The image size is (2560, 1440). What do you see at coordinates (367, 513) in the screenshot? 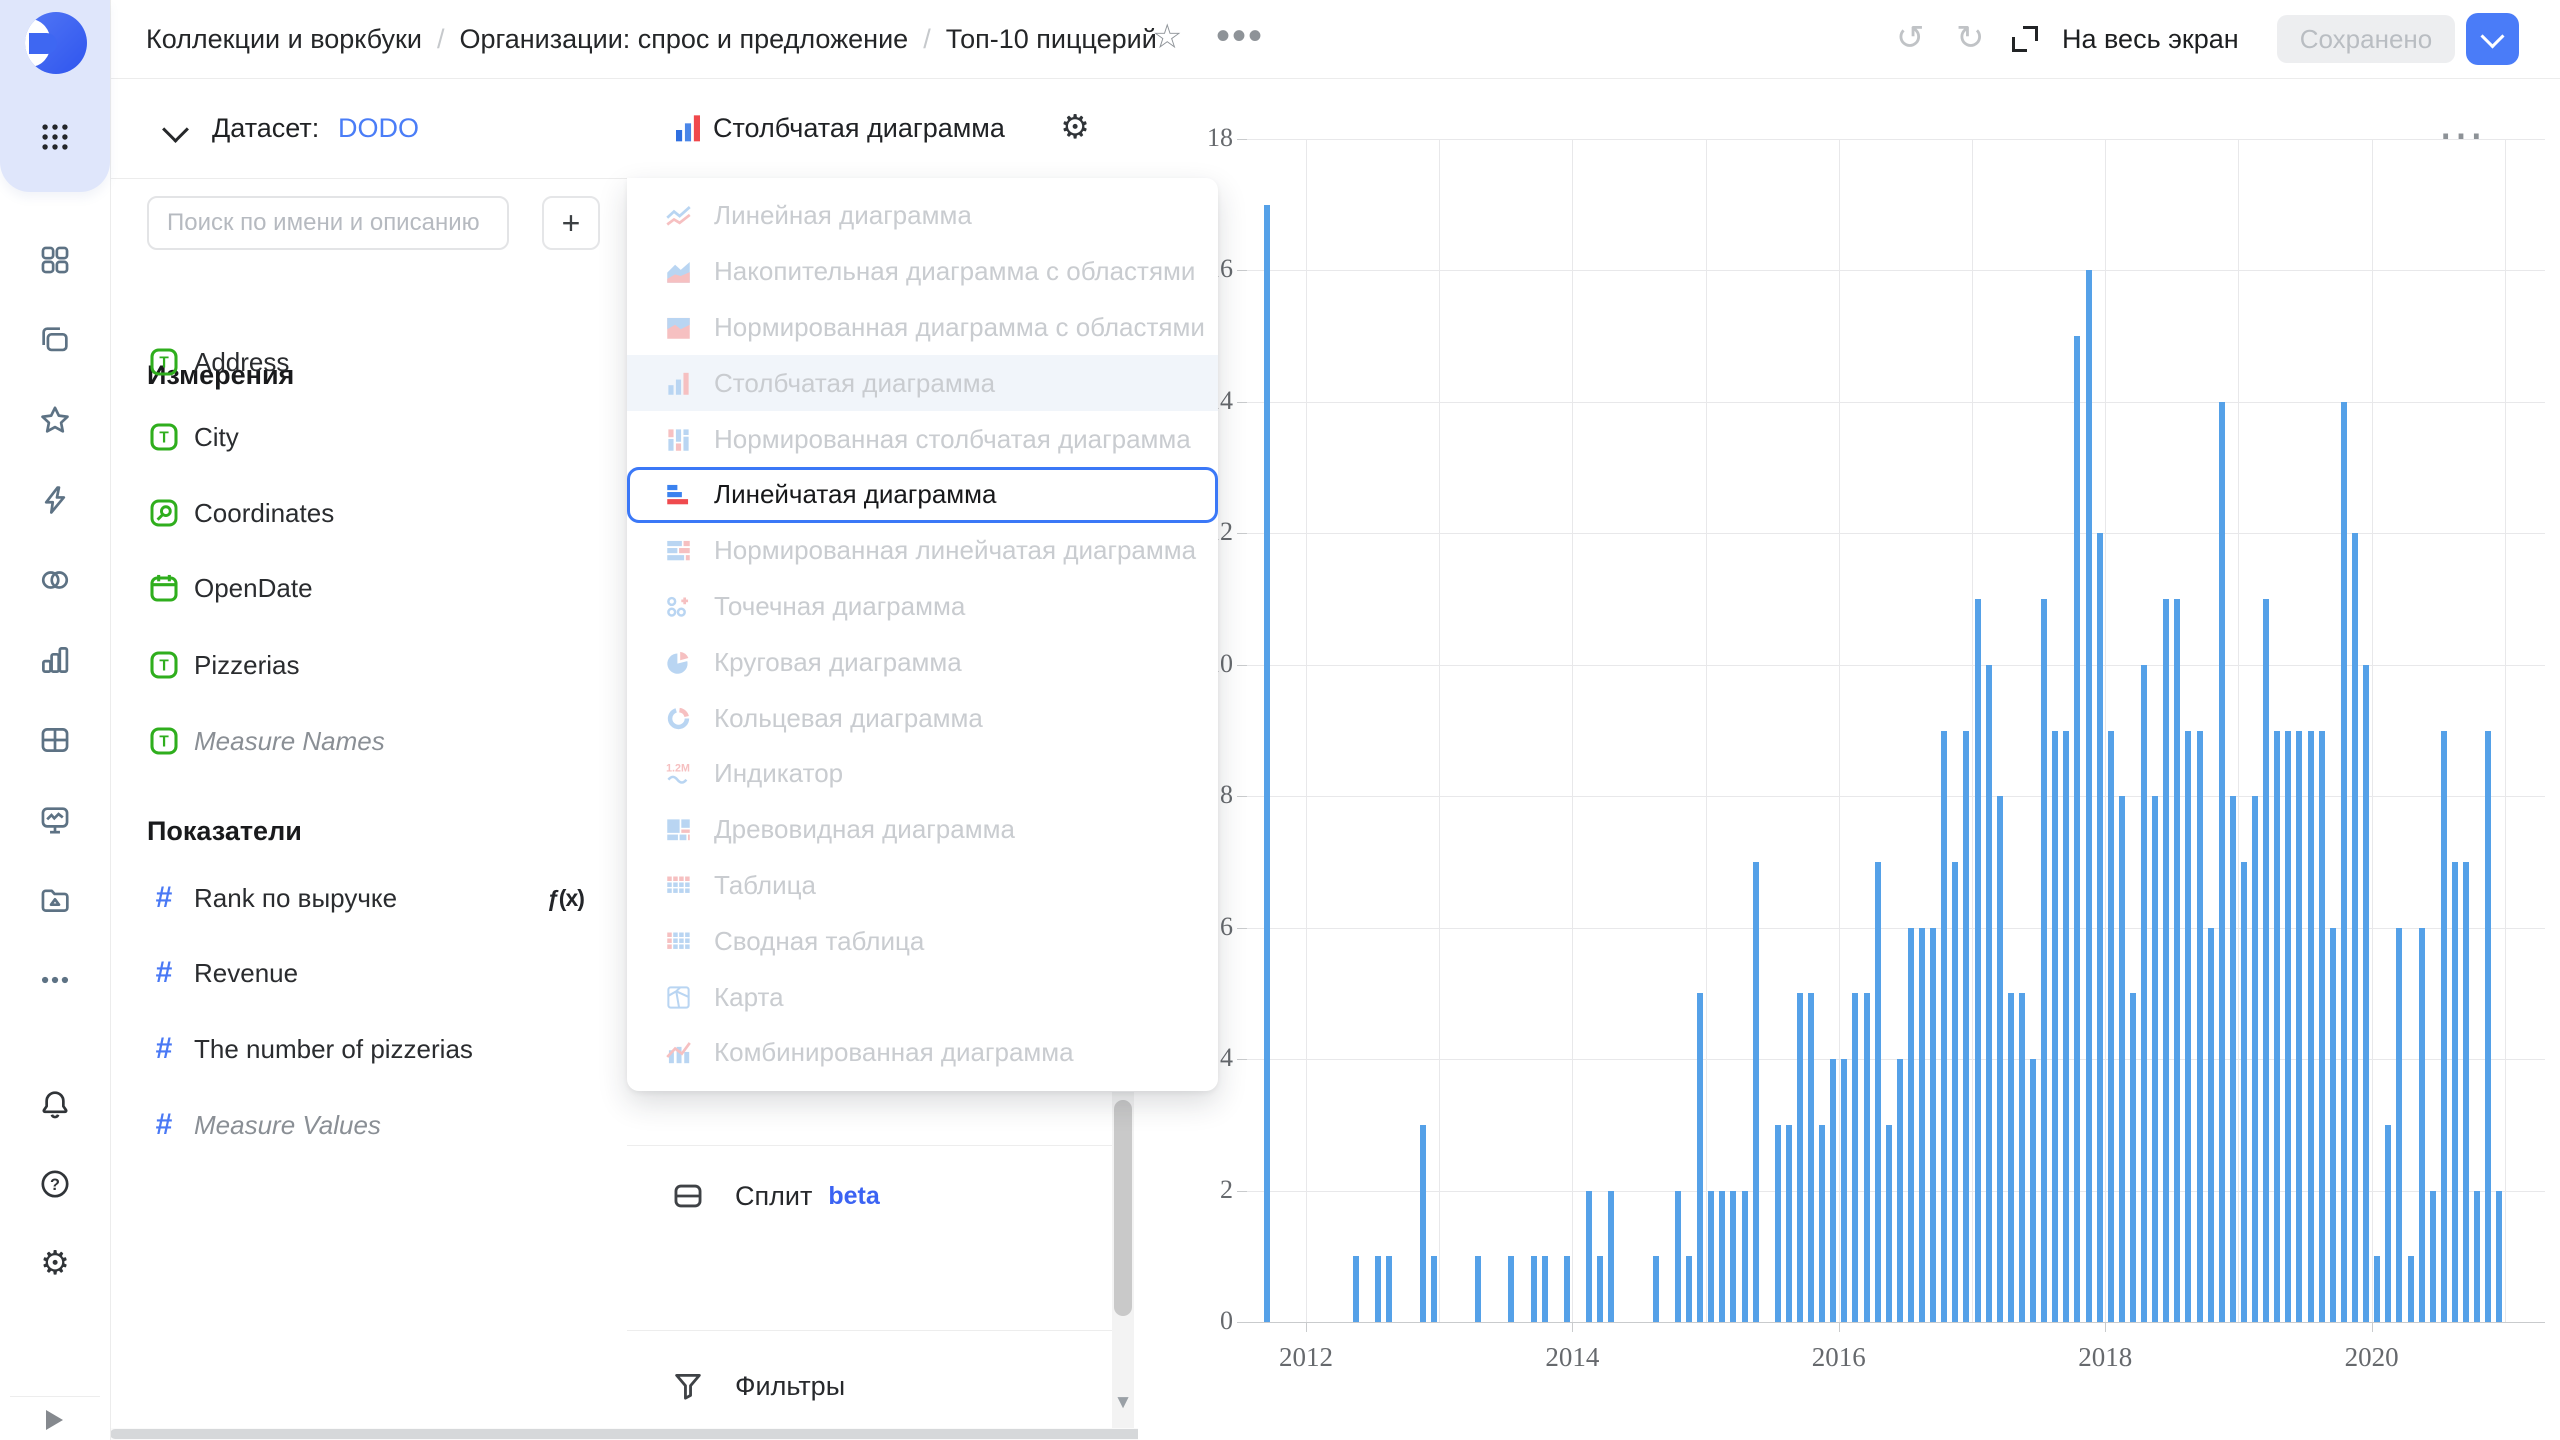
I see `field-coordinates: Coordinates` at bounding box center [367, 513].